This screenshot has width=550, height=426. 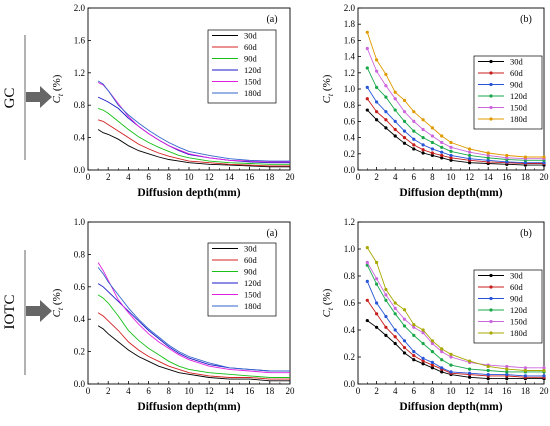 What do you see at coordinates (507, 391) in the screenshot?
I see `x-tick-label: 16` at bounding box center [507, 391].